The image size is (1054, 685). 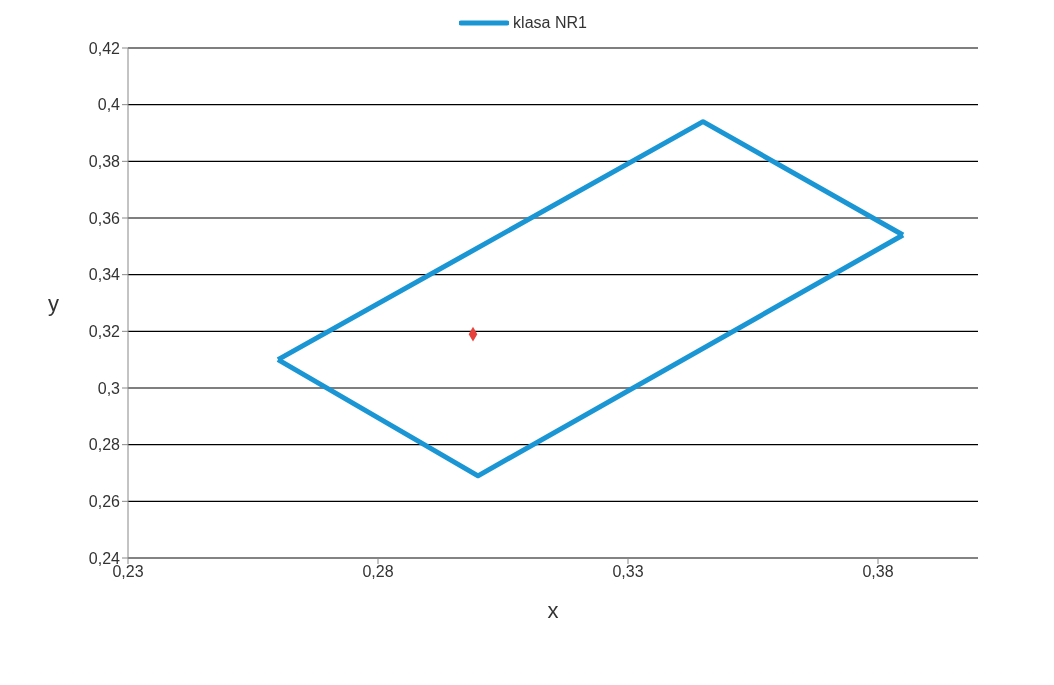 What do you see at coordinates (553, 610) in the screenshot?
I see `x-axis-title: x` at bounding box center [553, 610].